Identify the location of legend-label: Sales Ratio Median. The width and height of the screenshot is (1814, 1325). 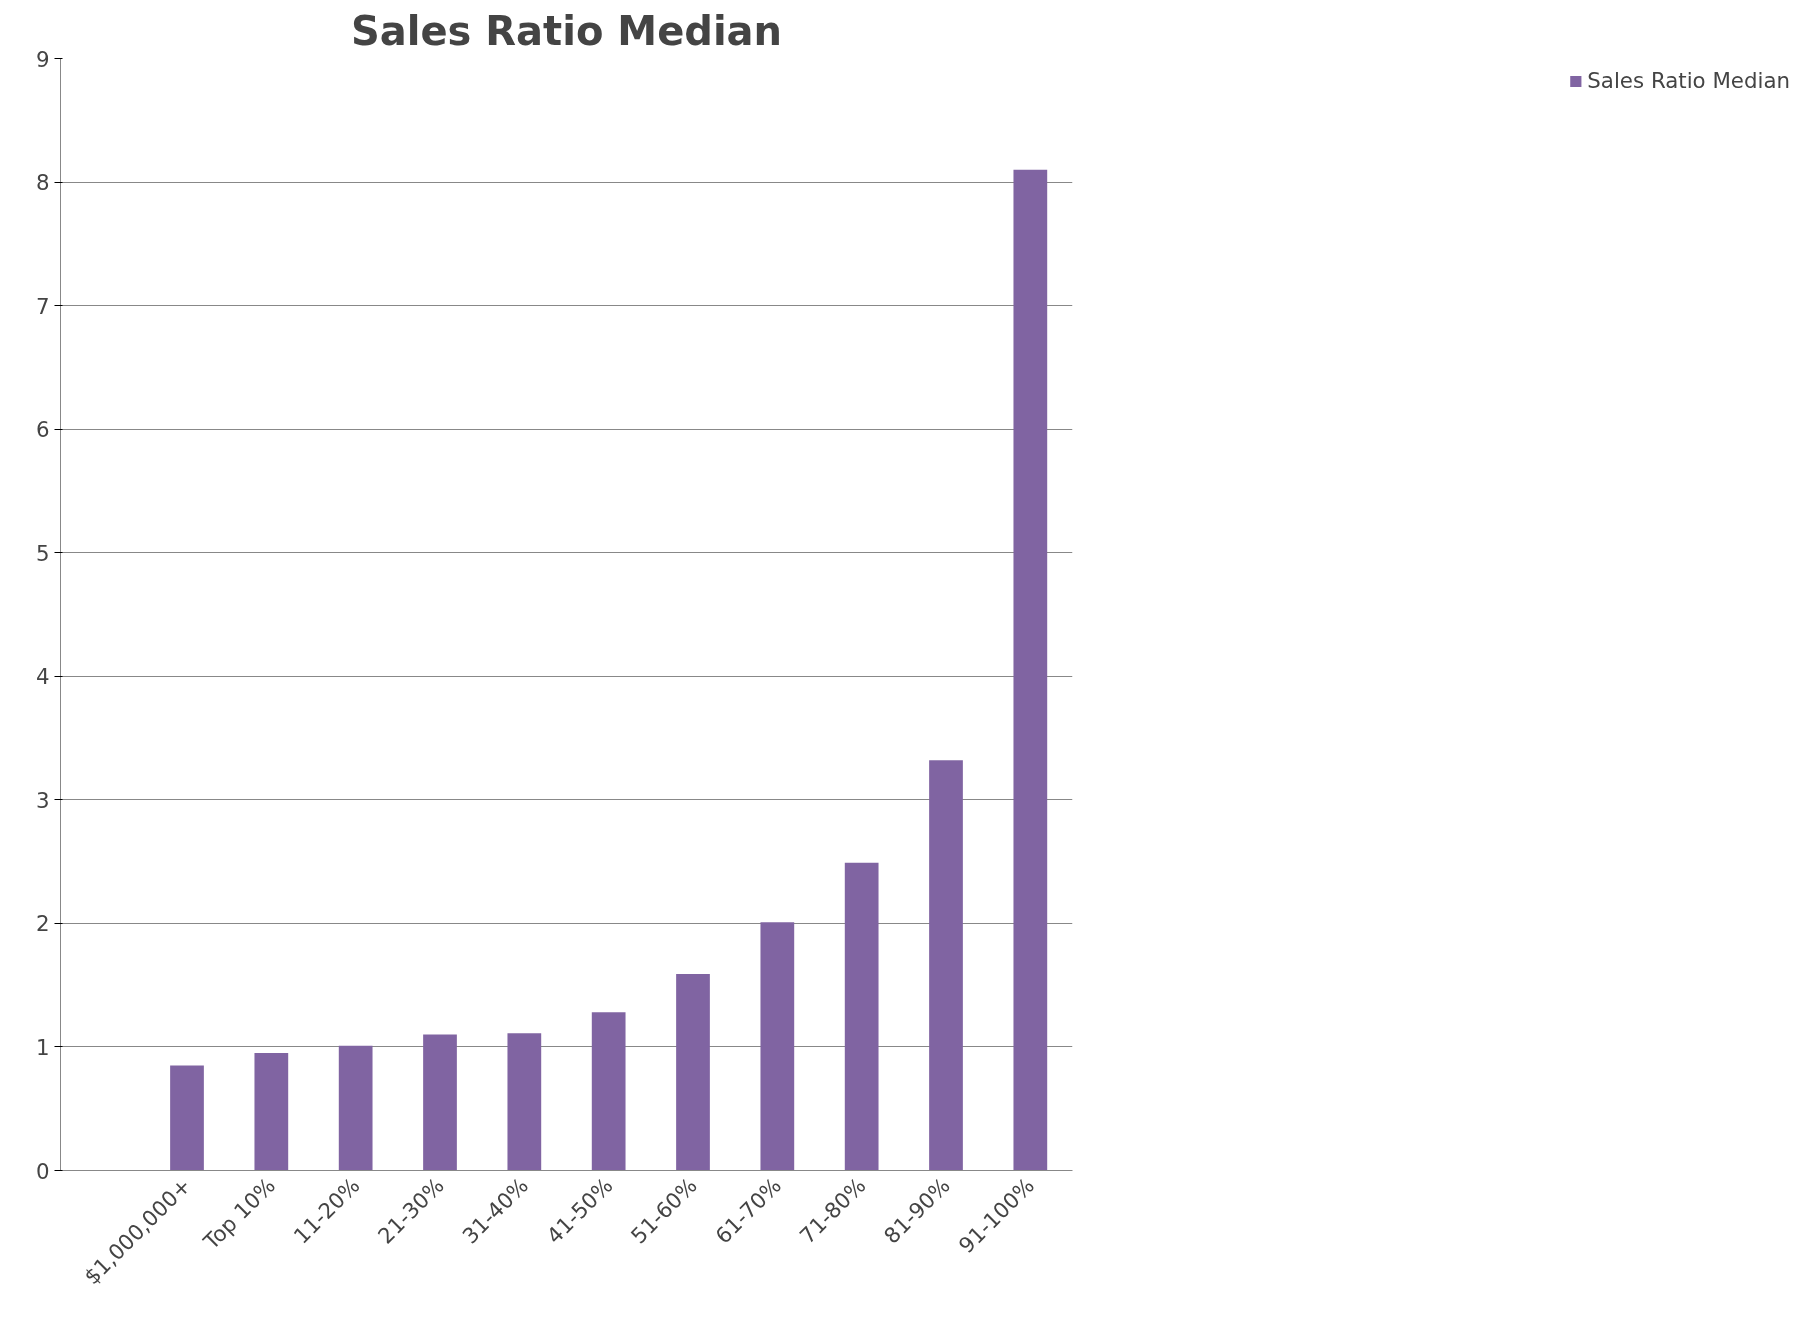
(1688, 80).